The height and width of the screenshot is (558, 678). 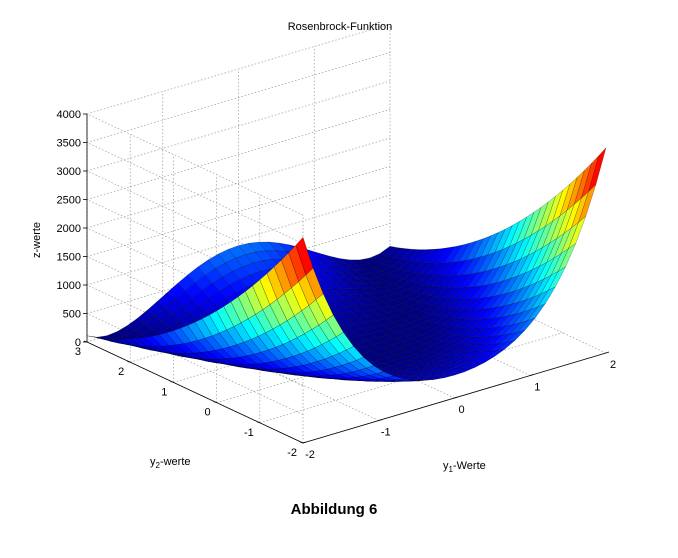 I want to click on y1-tick-label: 2, so click(x=613, y=365).